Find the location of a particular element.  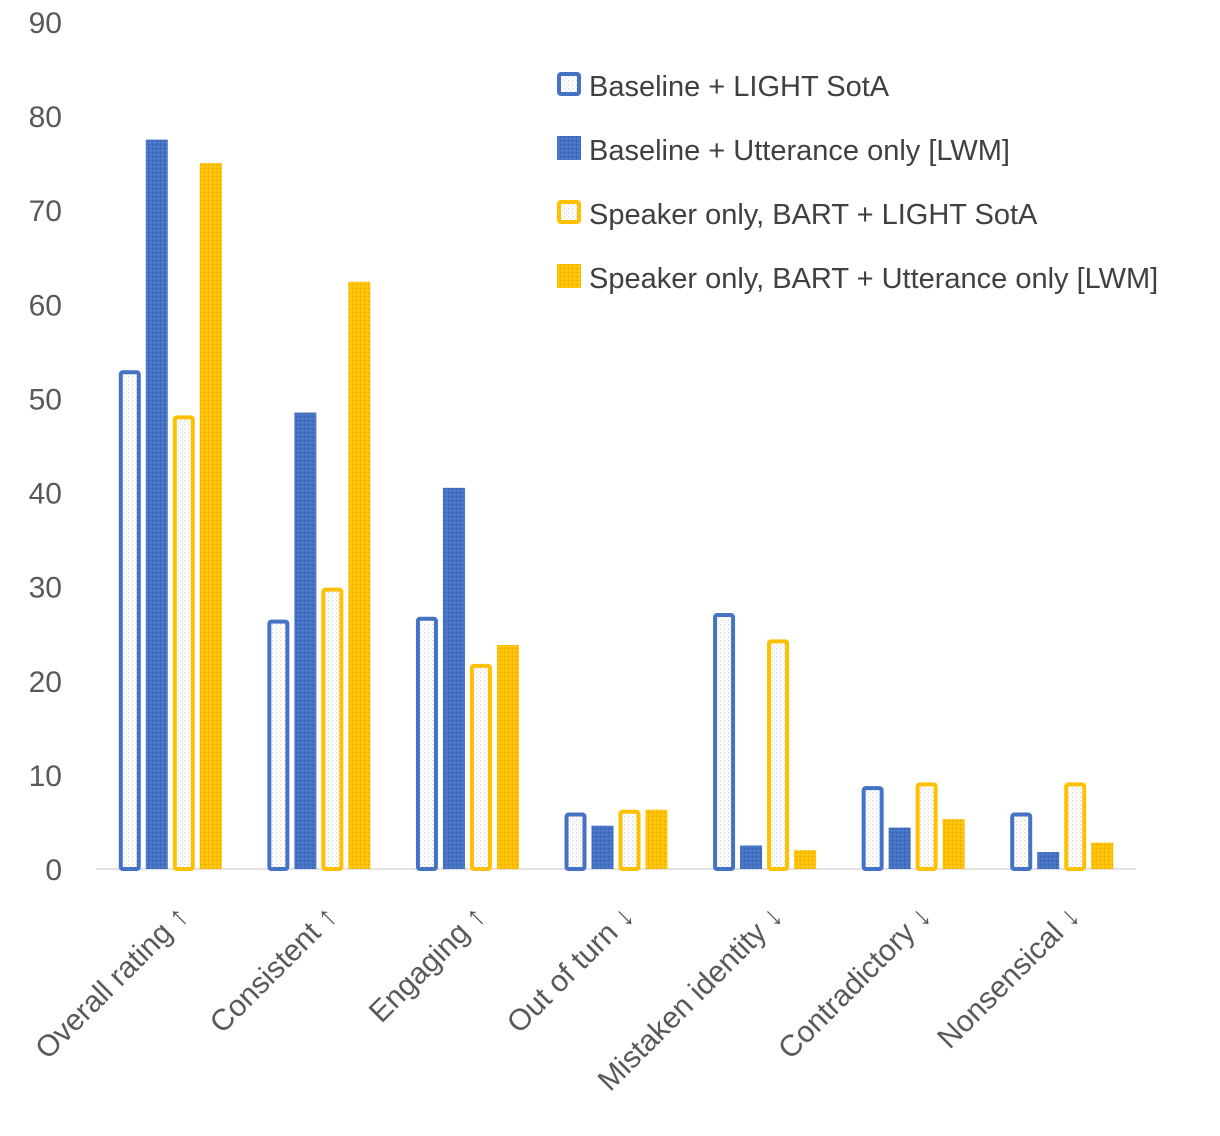

legend-item: Baseline + Utterance only [LWM] is located at coordinates (783, 151).